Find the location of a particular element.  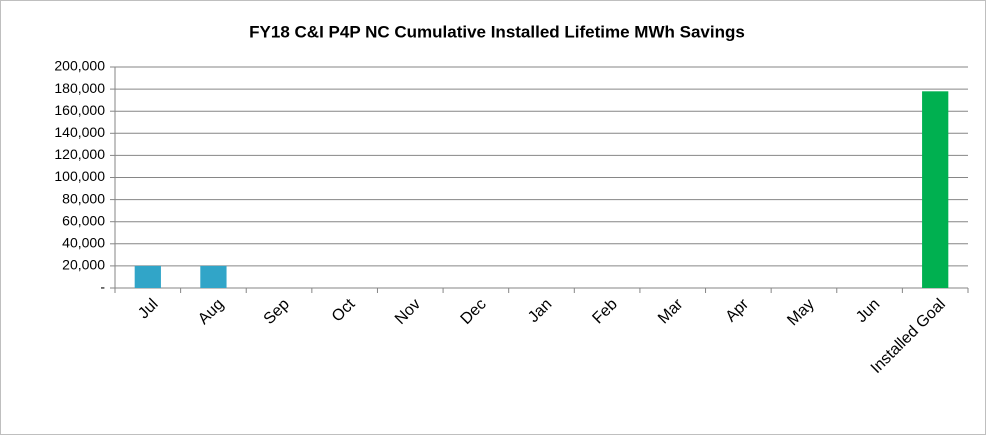

y-tick-label: 20,000 is located at coordinates (83, 265).